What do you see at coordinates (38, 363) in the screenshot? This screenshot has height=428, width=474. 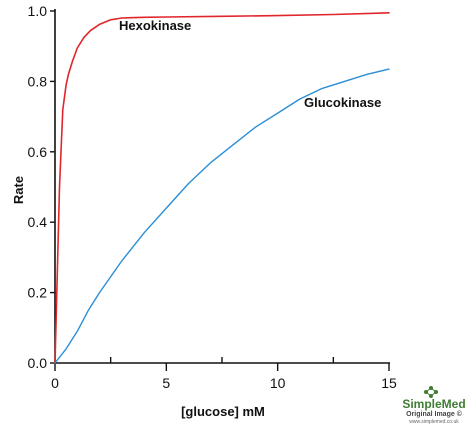 I see `y-tick-label: 0.0` at bounding box center [38, 363].